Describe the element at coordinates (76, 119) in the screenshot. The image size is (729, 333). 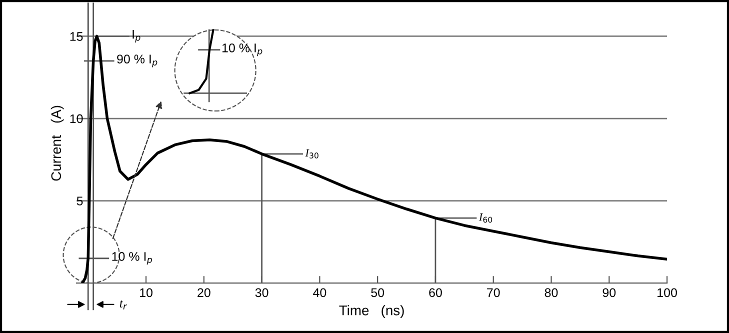
I see `y-tick-label: 10` at that location.